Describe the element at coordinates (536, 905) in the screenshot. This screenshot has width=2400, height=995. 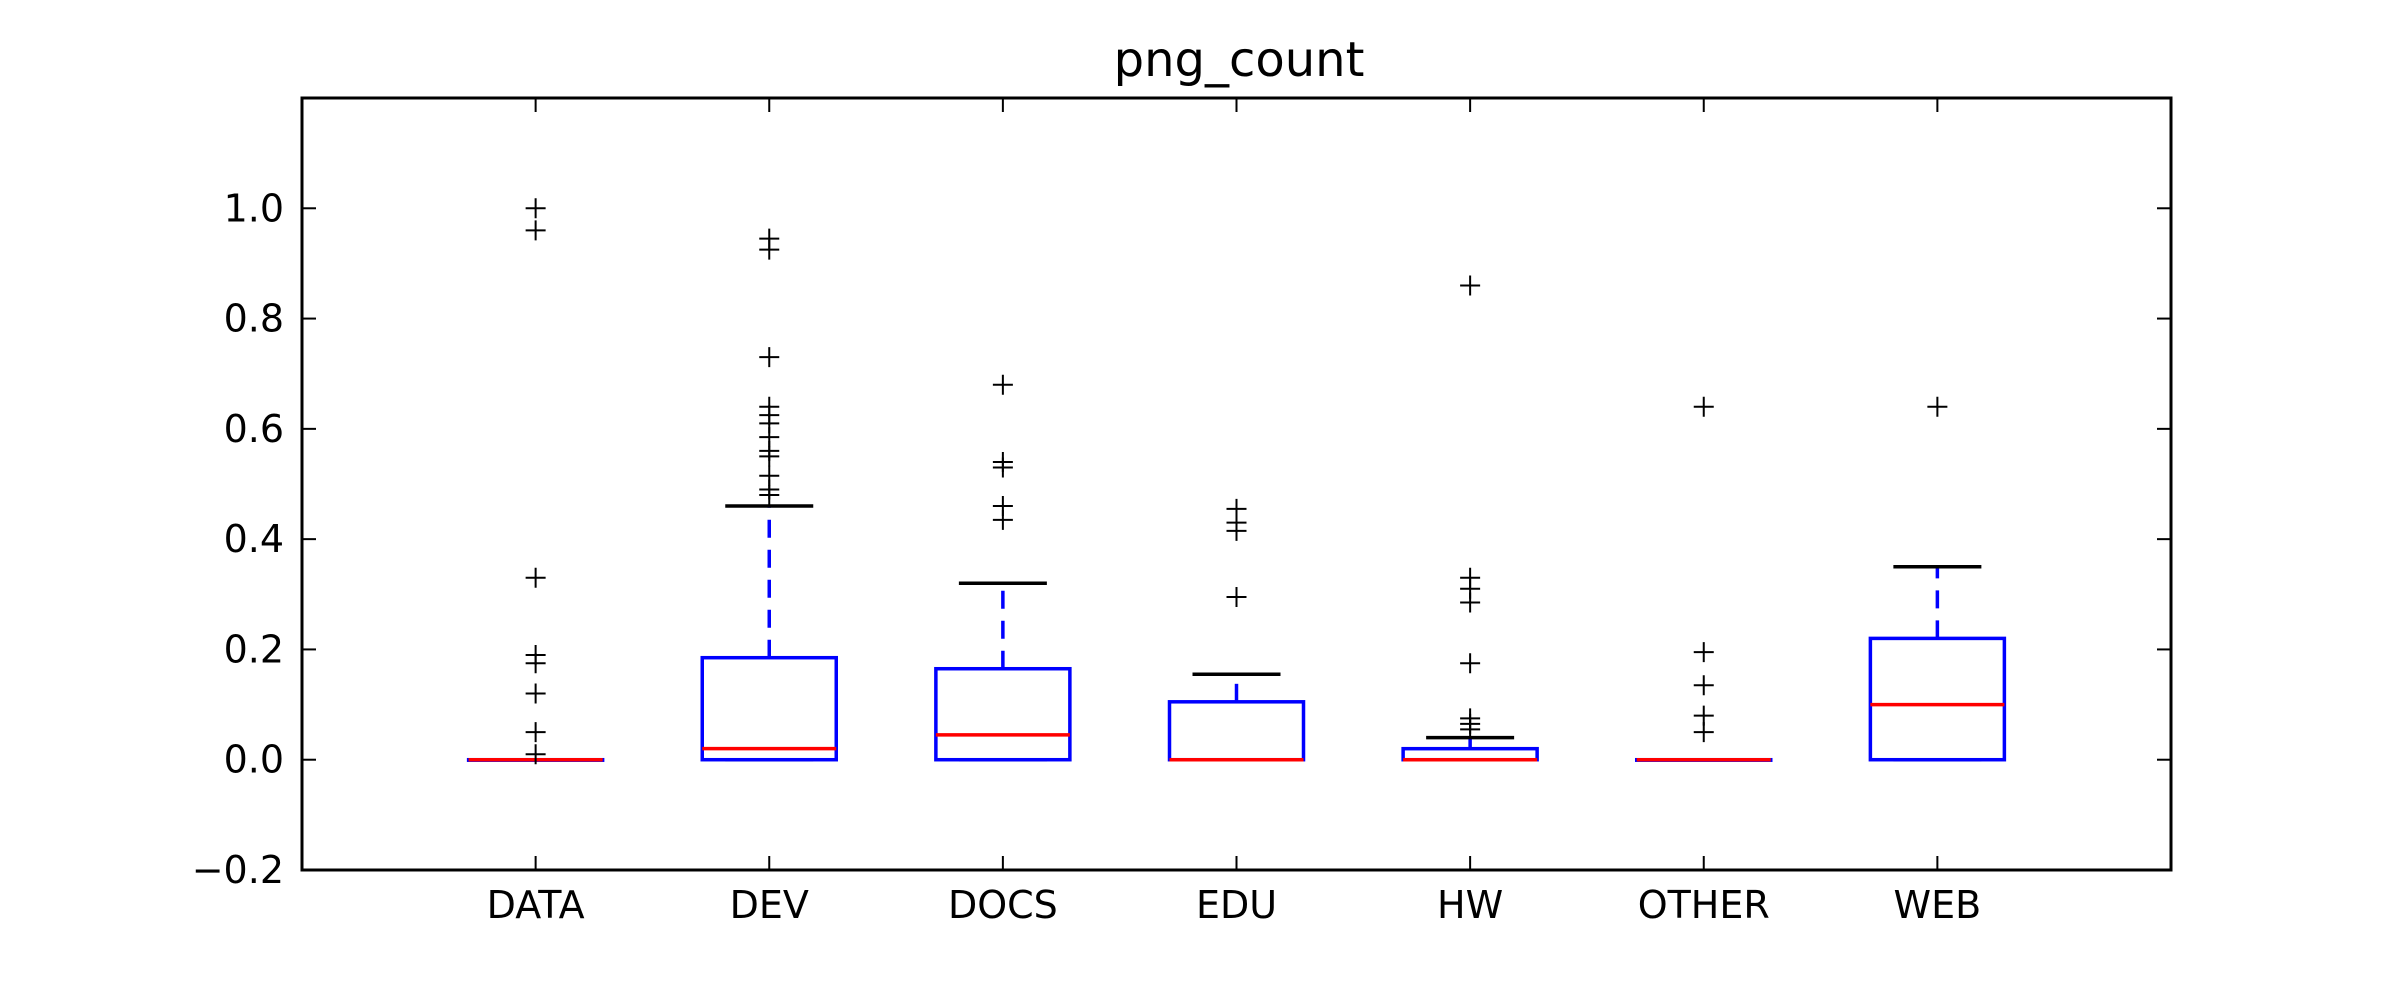
I see `x-tick-label: DATA` at that location.